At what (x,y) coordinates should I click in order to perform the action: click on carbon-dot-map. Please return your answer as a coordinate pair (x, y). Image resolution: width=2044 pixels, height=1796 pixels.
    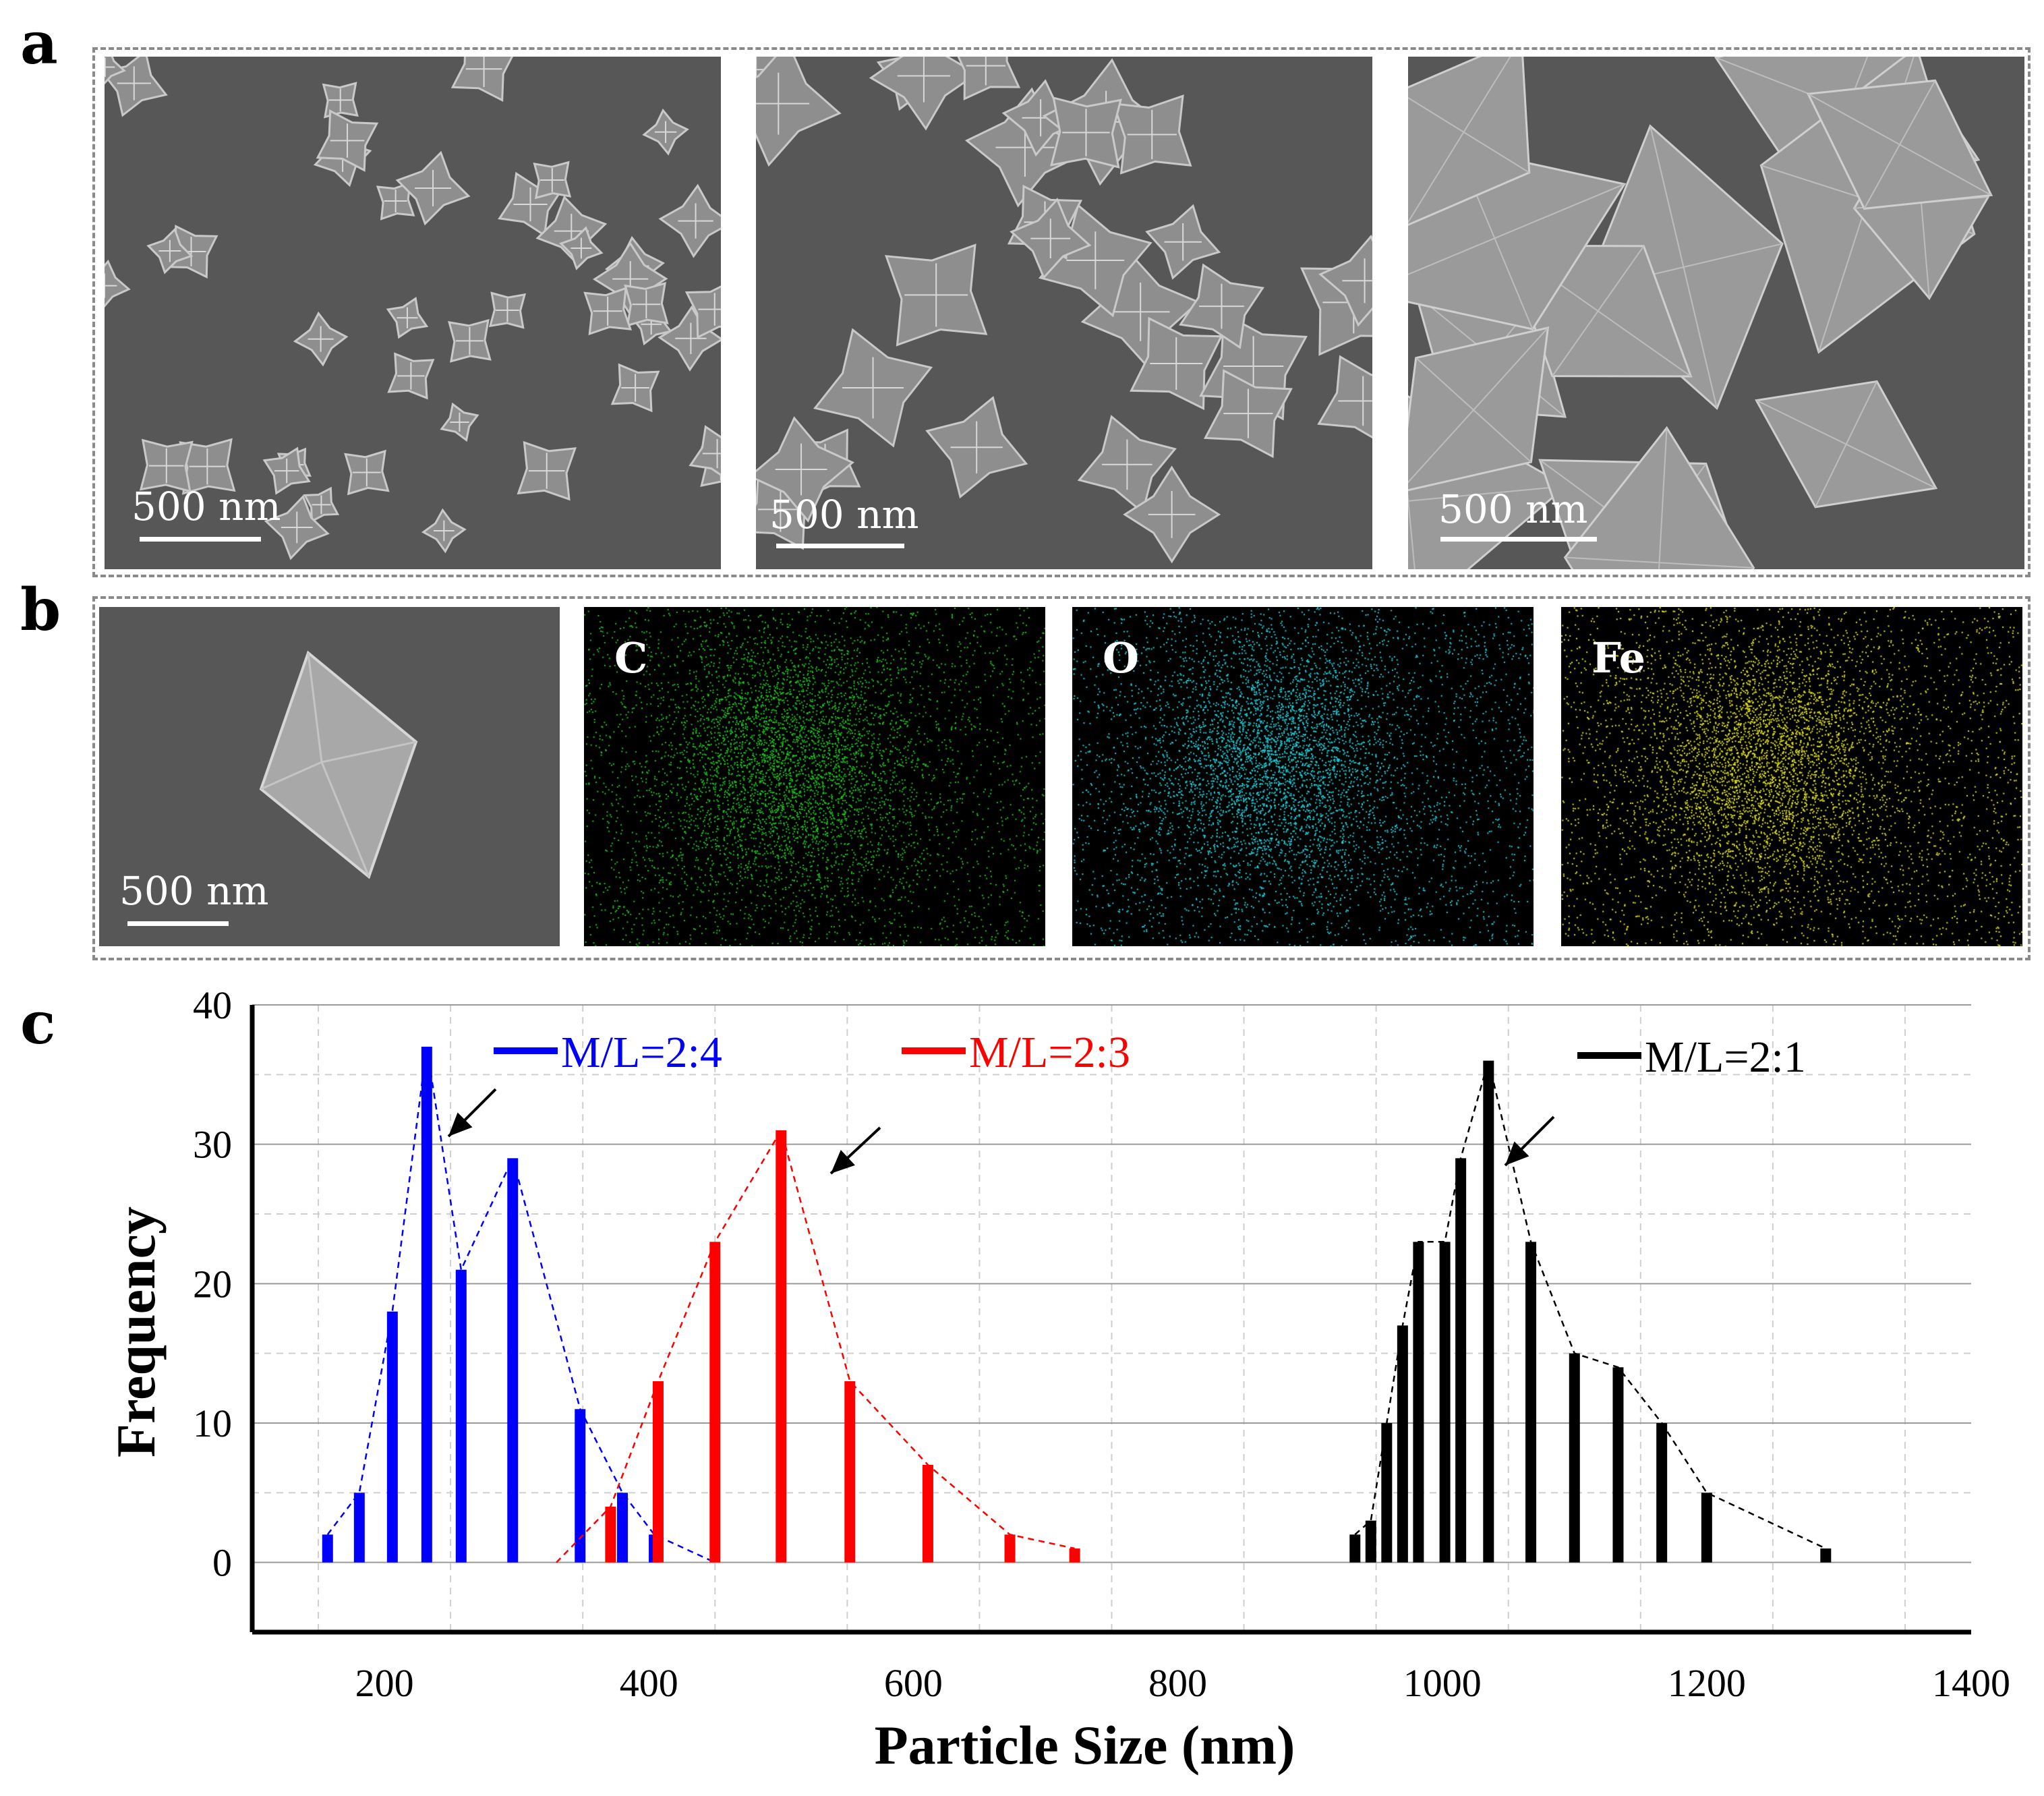
    Looking at the image, I should click on (815, 777).